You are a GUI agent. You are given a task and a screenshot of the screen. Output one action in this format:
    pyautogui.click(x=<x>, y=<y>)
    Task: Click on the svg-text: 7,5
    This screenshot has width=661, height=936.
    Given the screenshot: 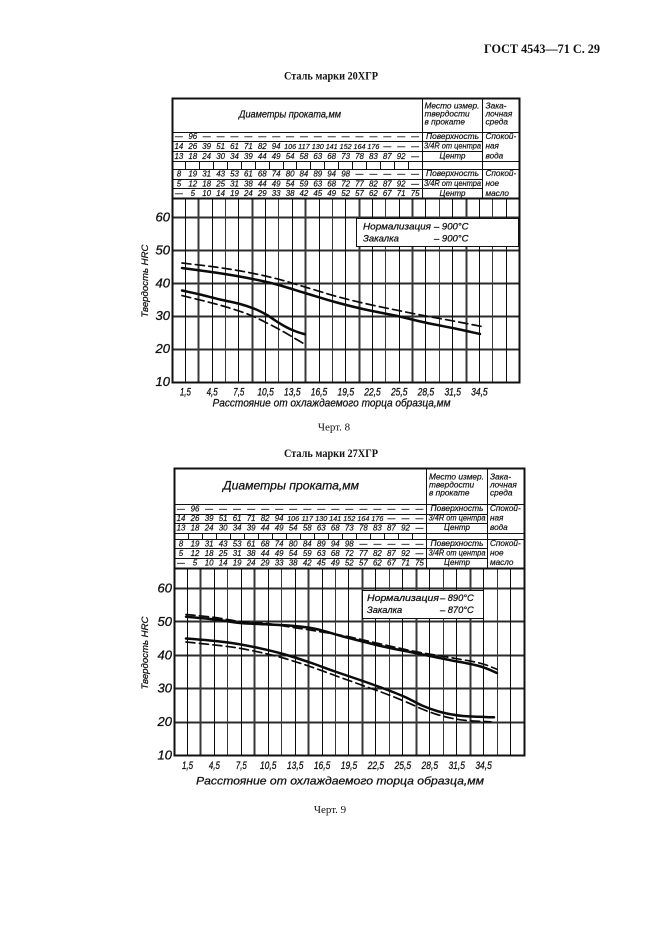 What is the action you would take?
    pyautogui.click(x=239, y=393)
    